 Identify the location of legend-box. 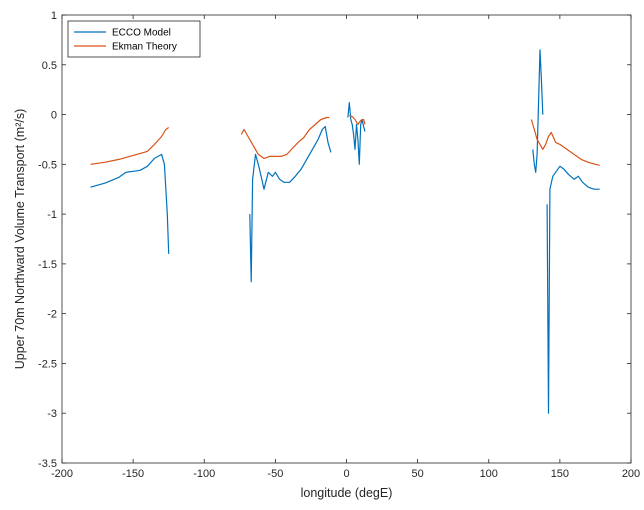
(134, 39).